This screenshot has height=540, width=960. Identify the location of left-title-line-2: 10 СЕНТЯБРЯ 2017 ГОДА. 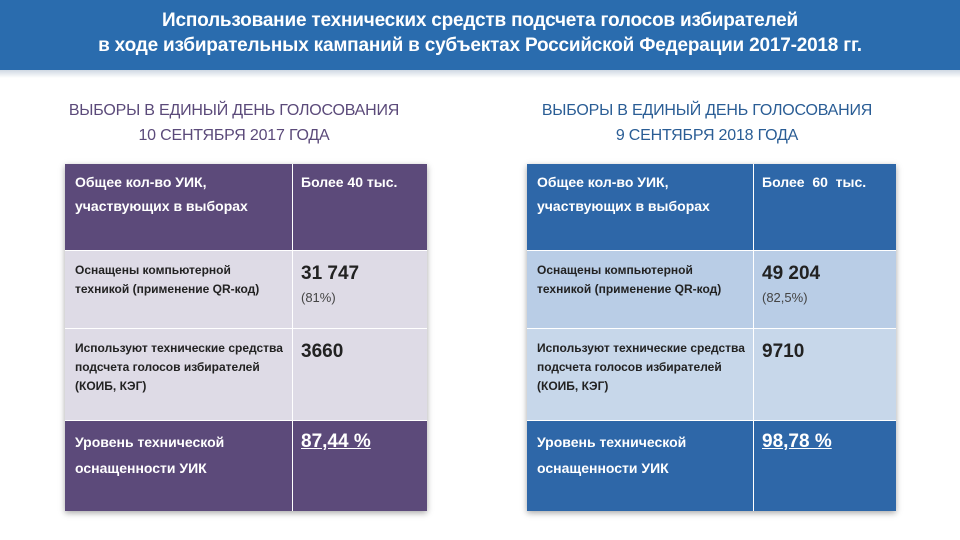
(234, 135).